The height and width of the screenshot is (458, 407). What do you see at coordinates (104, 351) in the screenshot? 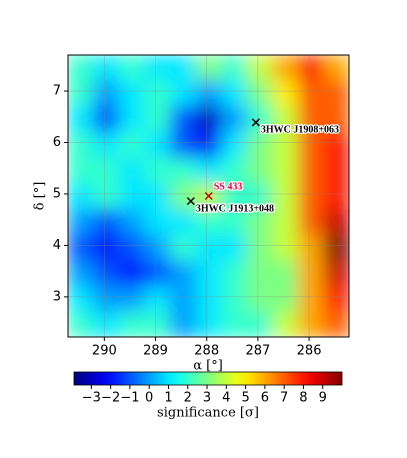
I see `x-tick-label: 290` at bounding box center [104, 351].